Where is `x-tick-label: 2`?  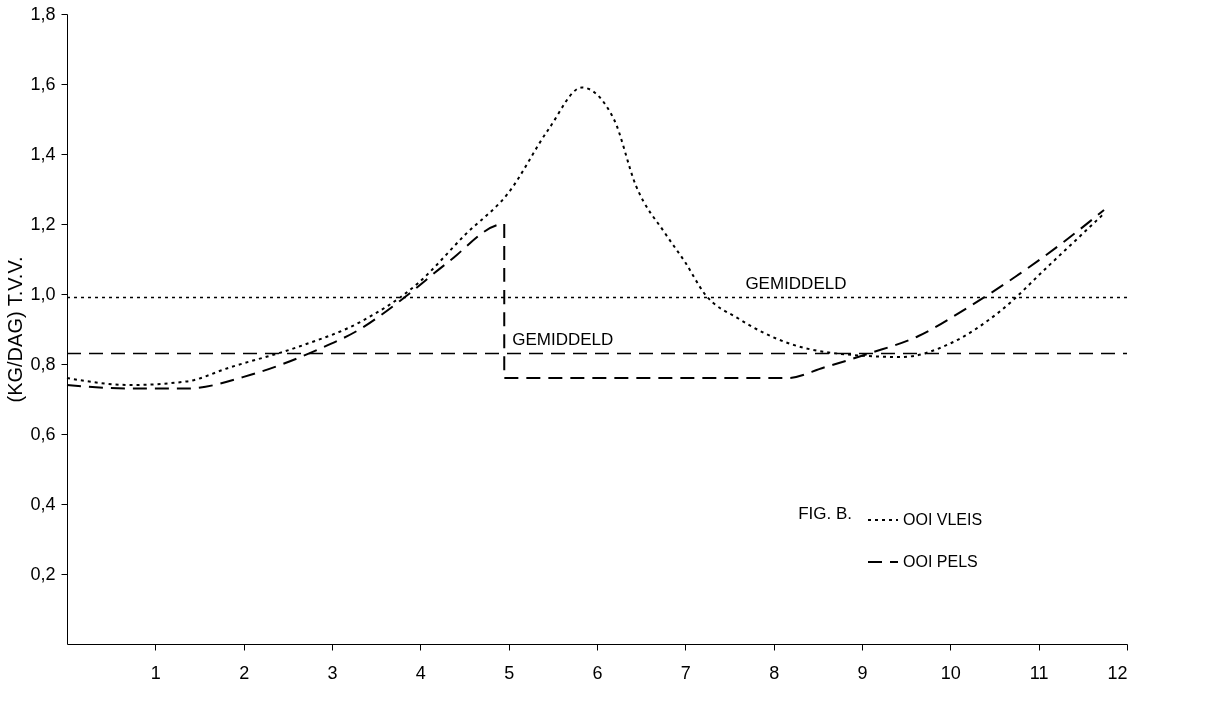
x-tick-label: 2 is located at coordinates (244, 672).